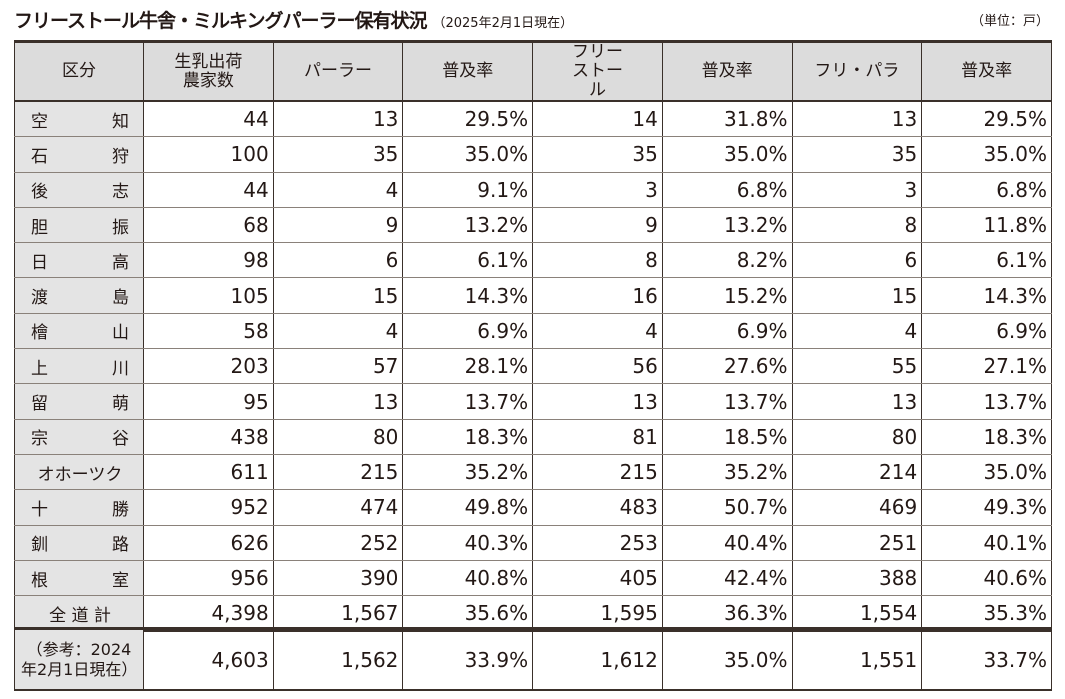  I want to click on value-cell: 98, so click(208, 260).